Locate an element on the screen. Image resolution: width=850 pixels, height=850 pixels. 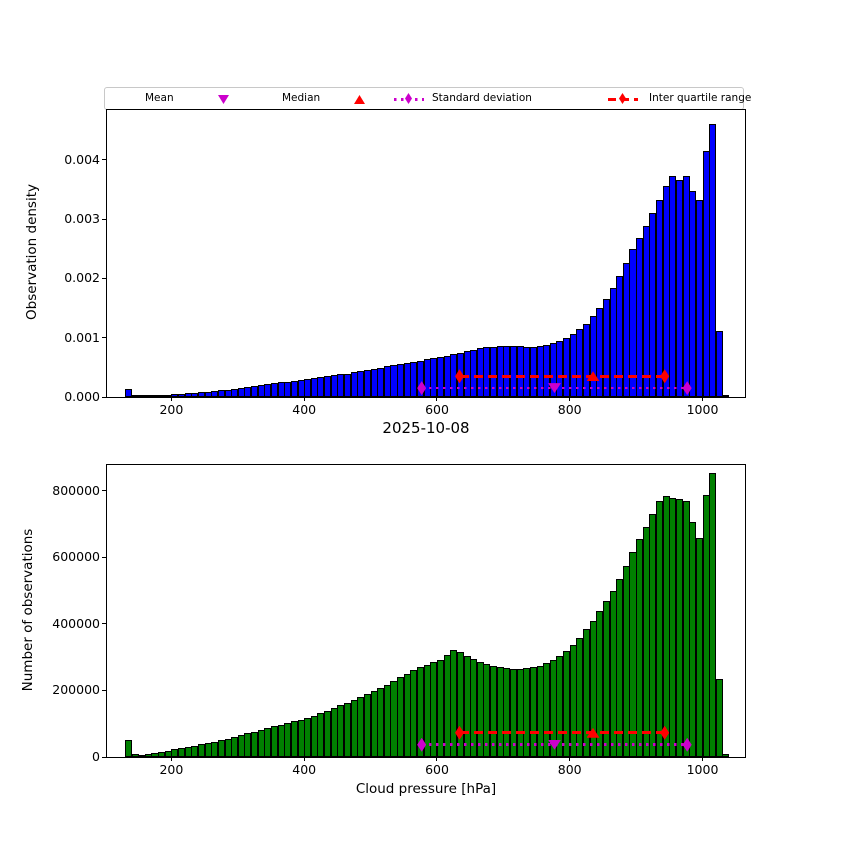
mean-marker-icon is located at coordinates (554, 388).